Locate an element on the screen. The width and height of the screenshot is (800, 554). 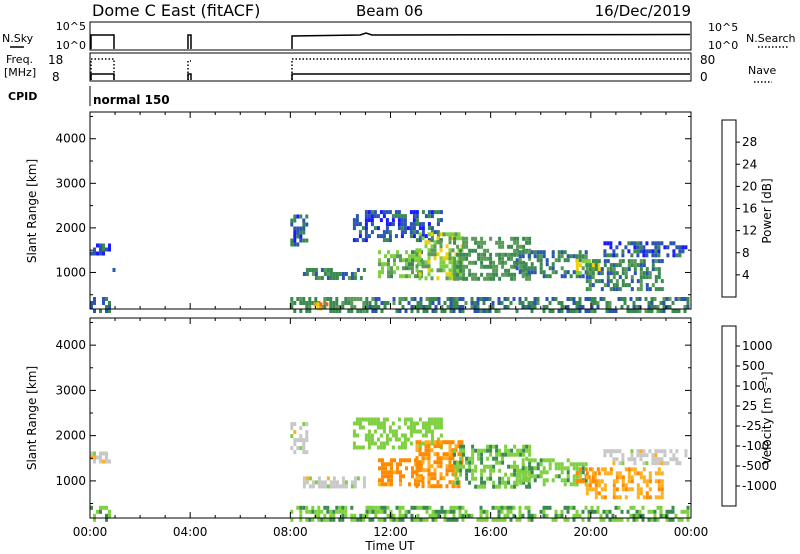
x-tick-label: 12:00 is located at coordinates (390, 532).